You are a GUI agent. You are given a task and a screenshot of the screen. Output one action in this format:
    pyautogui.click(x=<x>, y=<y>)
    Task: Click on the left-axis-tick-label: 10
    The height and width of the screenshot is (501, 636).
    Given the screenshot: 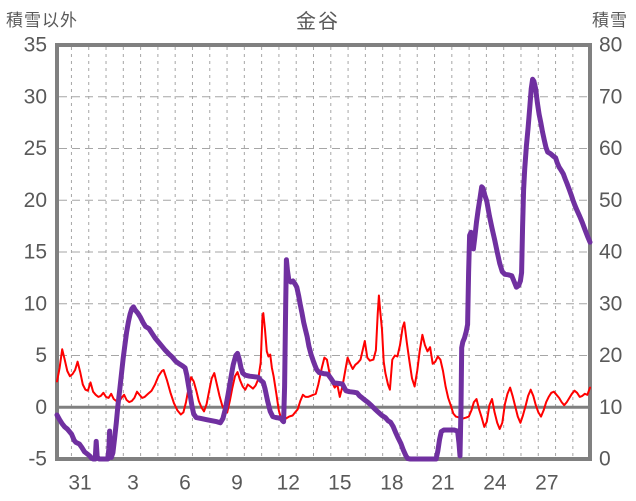 What is the action you would take?
    pyautogui.click(x=35, y=303)
    